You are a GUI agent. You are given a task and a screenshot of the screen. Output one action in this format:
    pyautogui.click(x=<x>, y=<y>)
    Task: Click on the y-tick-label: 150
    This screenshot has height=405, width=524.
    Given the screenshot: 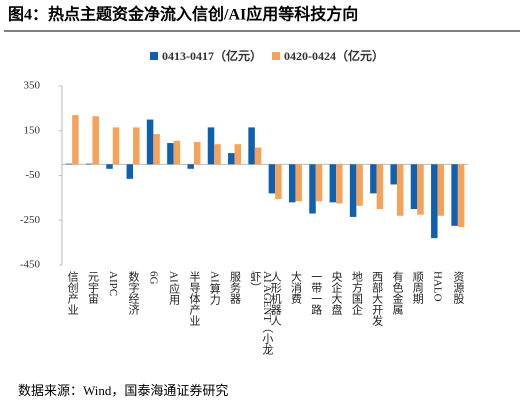 What is the action you would take?
    pyautogui.click(x=32, y=130)
    